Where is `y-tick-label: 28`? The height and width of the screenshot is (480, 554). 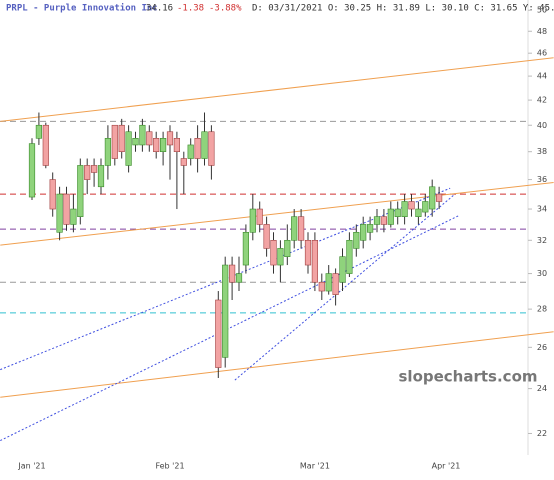
y-tick-label: 28 is located at coordinates (542, 309).